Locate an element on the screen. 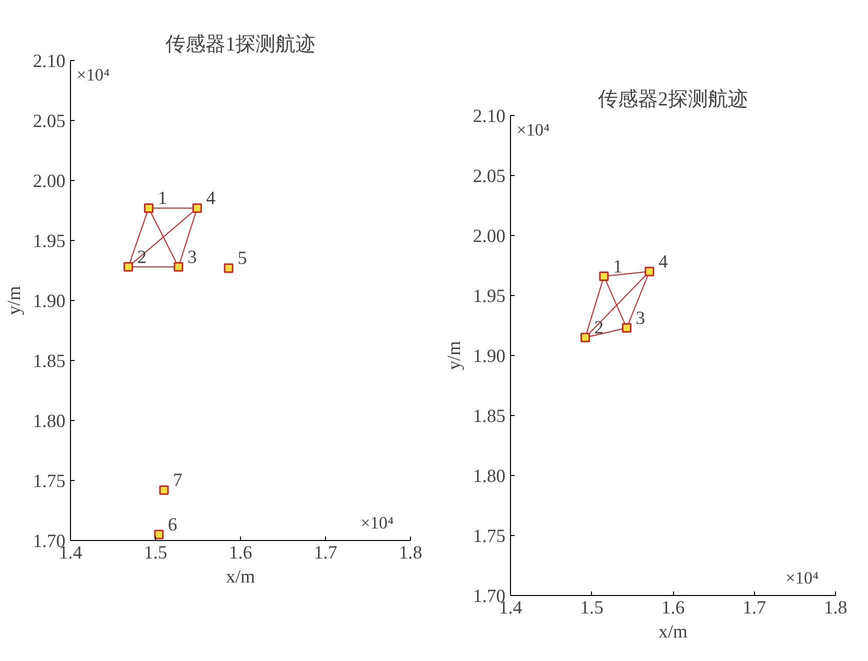 The image size is (868, 661). annotation: 5 is located at coordinates (242, 259).